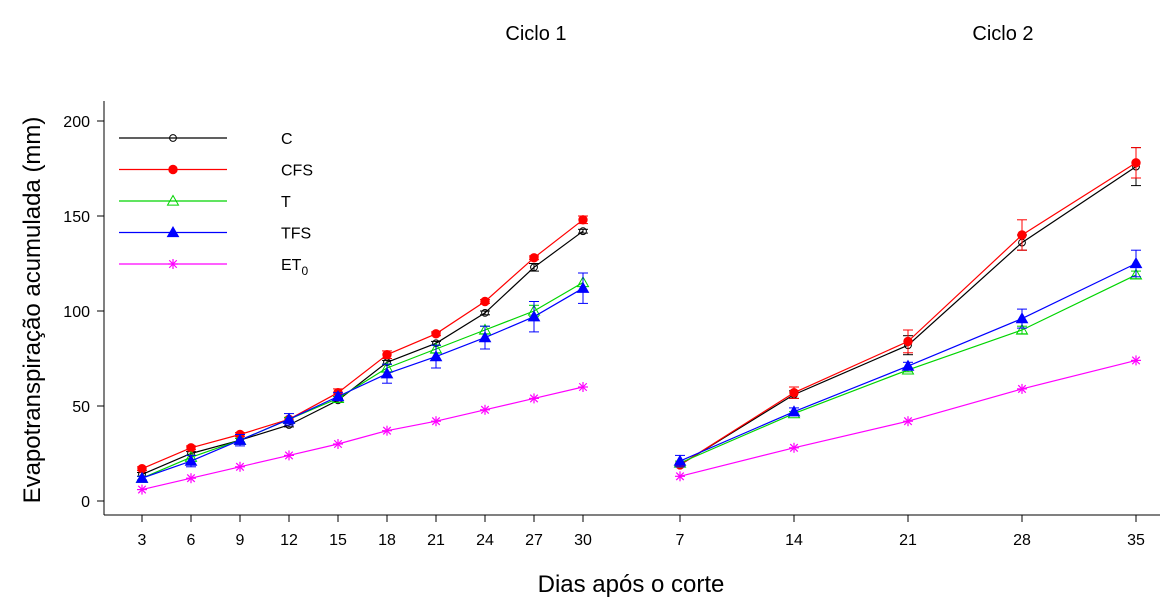 The width and height of the screenshot is (1166, 602). Describe the element at coordinates (631, 584) in the screenshot. I see `x-axis-title: Dias após o corte` at that location.